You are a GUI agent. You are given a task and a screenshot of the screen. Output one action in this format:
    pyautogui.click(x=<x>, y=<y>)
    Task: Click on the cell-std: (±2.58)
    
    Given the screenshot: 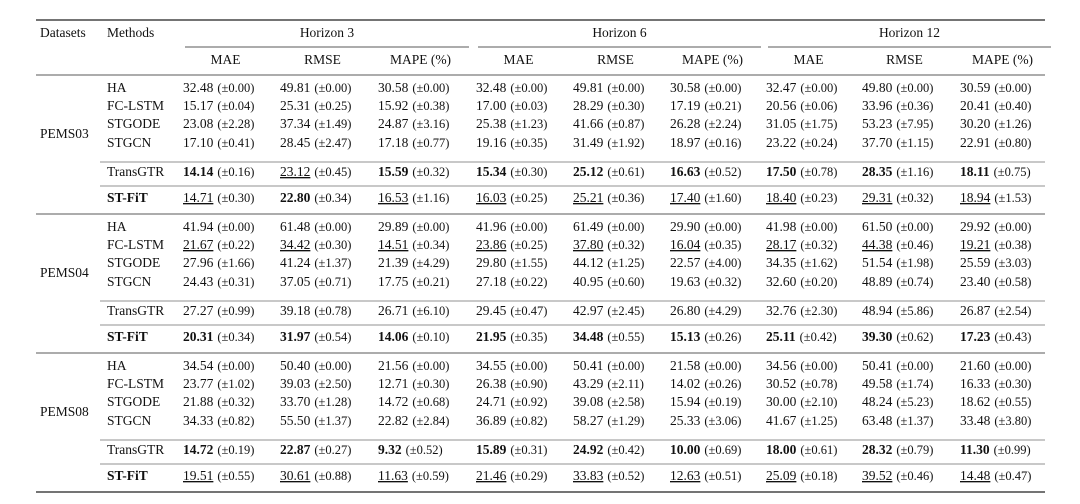 What is the action you would take?
    pyautogui.click(x=625, y=402)
    